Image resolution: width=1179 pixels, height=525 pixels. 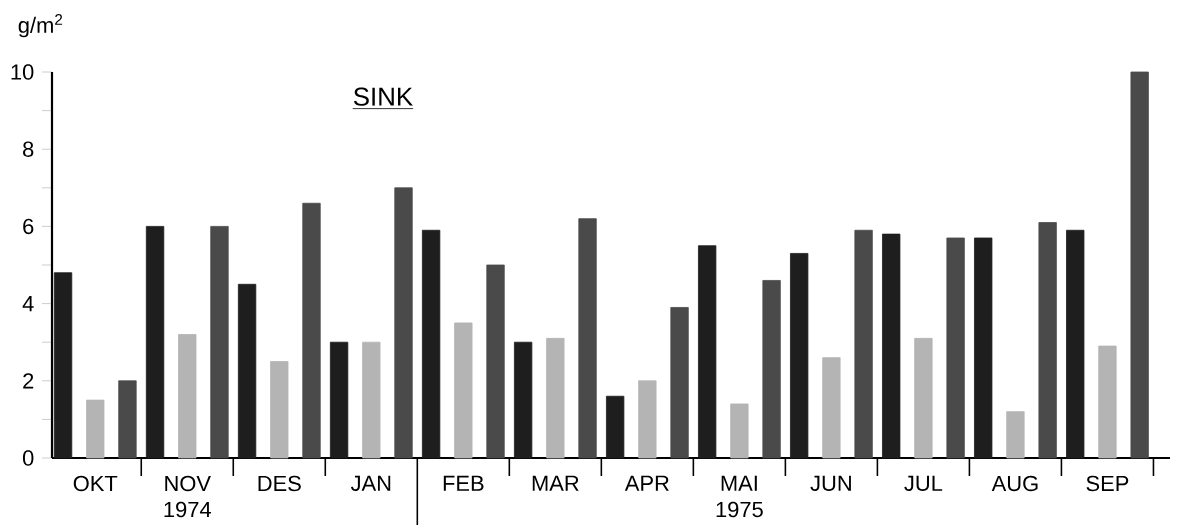 I want to click on y-axis-title: g/m$^{2}$, so click(x=40, y=26).